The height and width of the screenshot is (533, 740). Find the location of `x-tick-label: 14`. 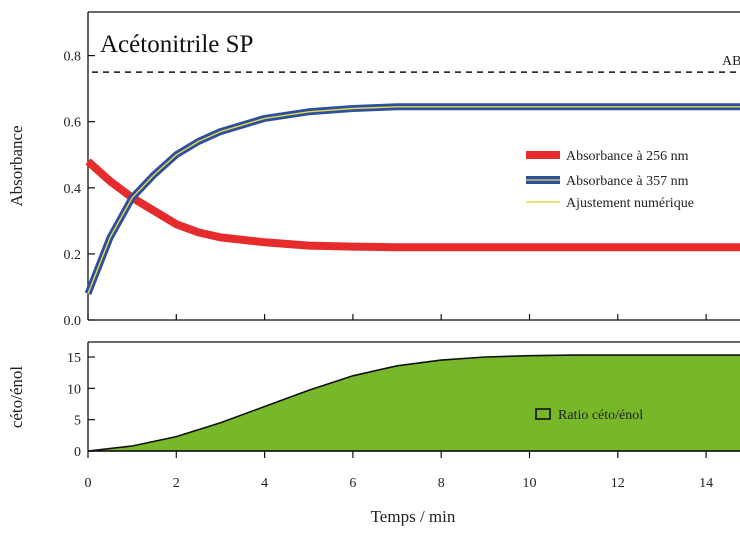

x-tick-label: 14 is located at coordinates (706, 483).